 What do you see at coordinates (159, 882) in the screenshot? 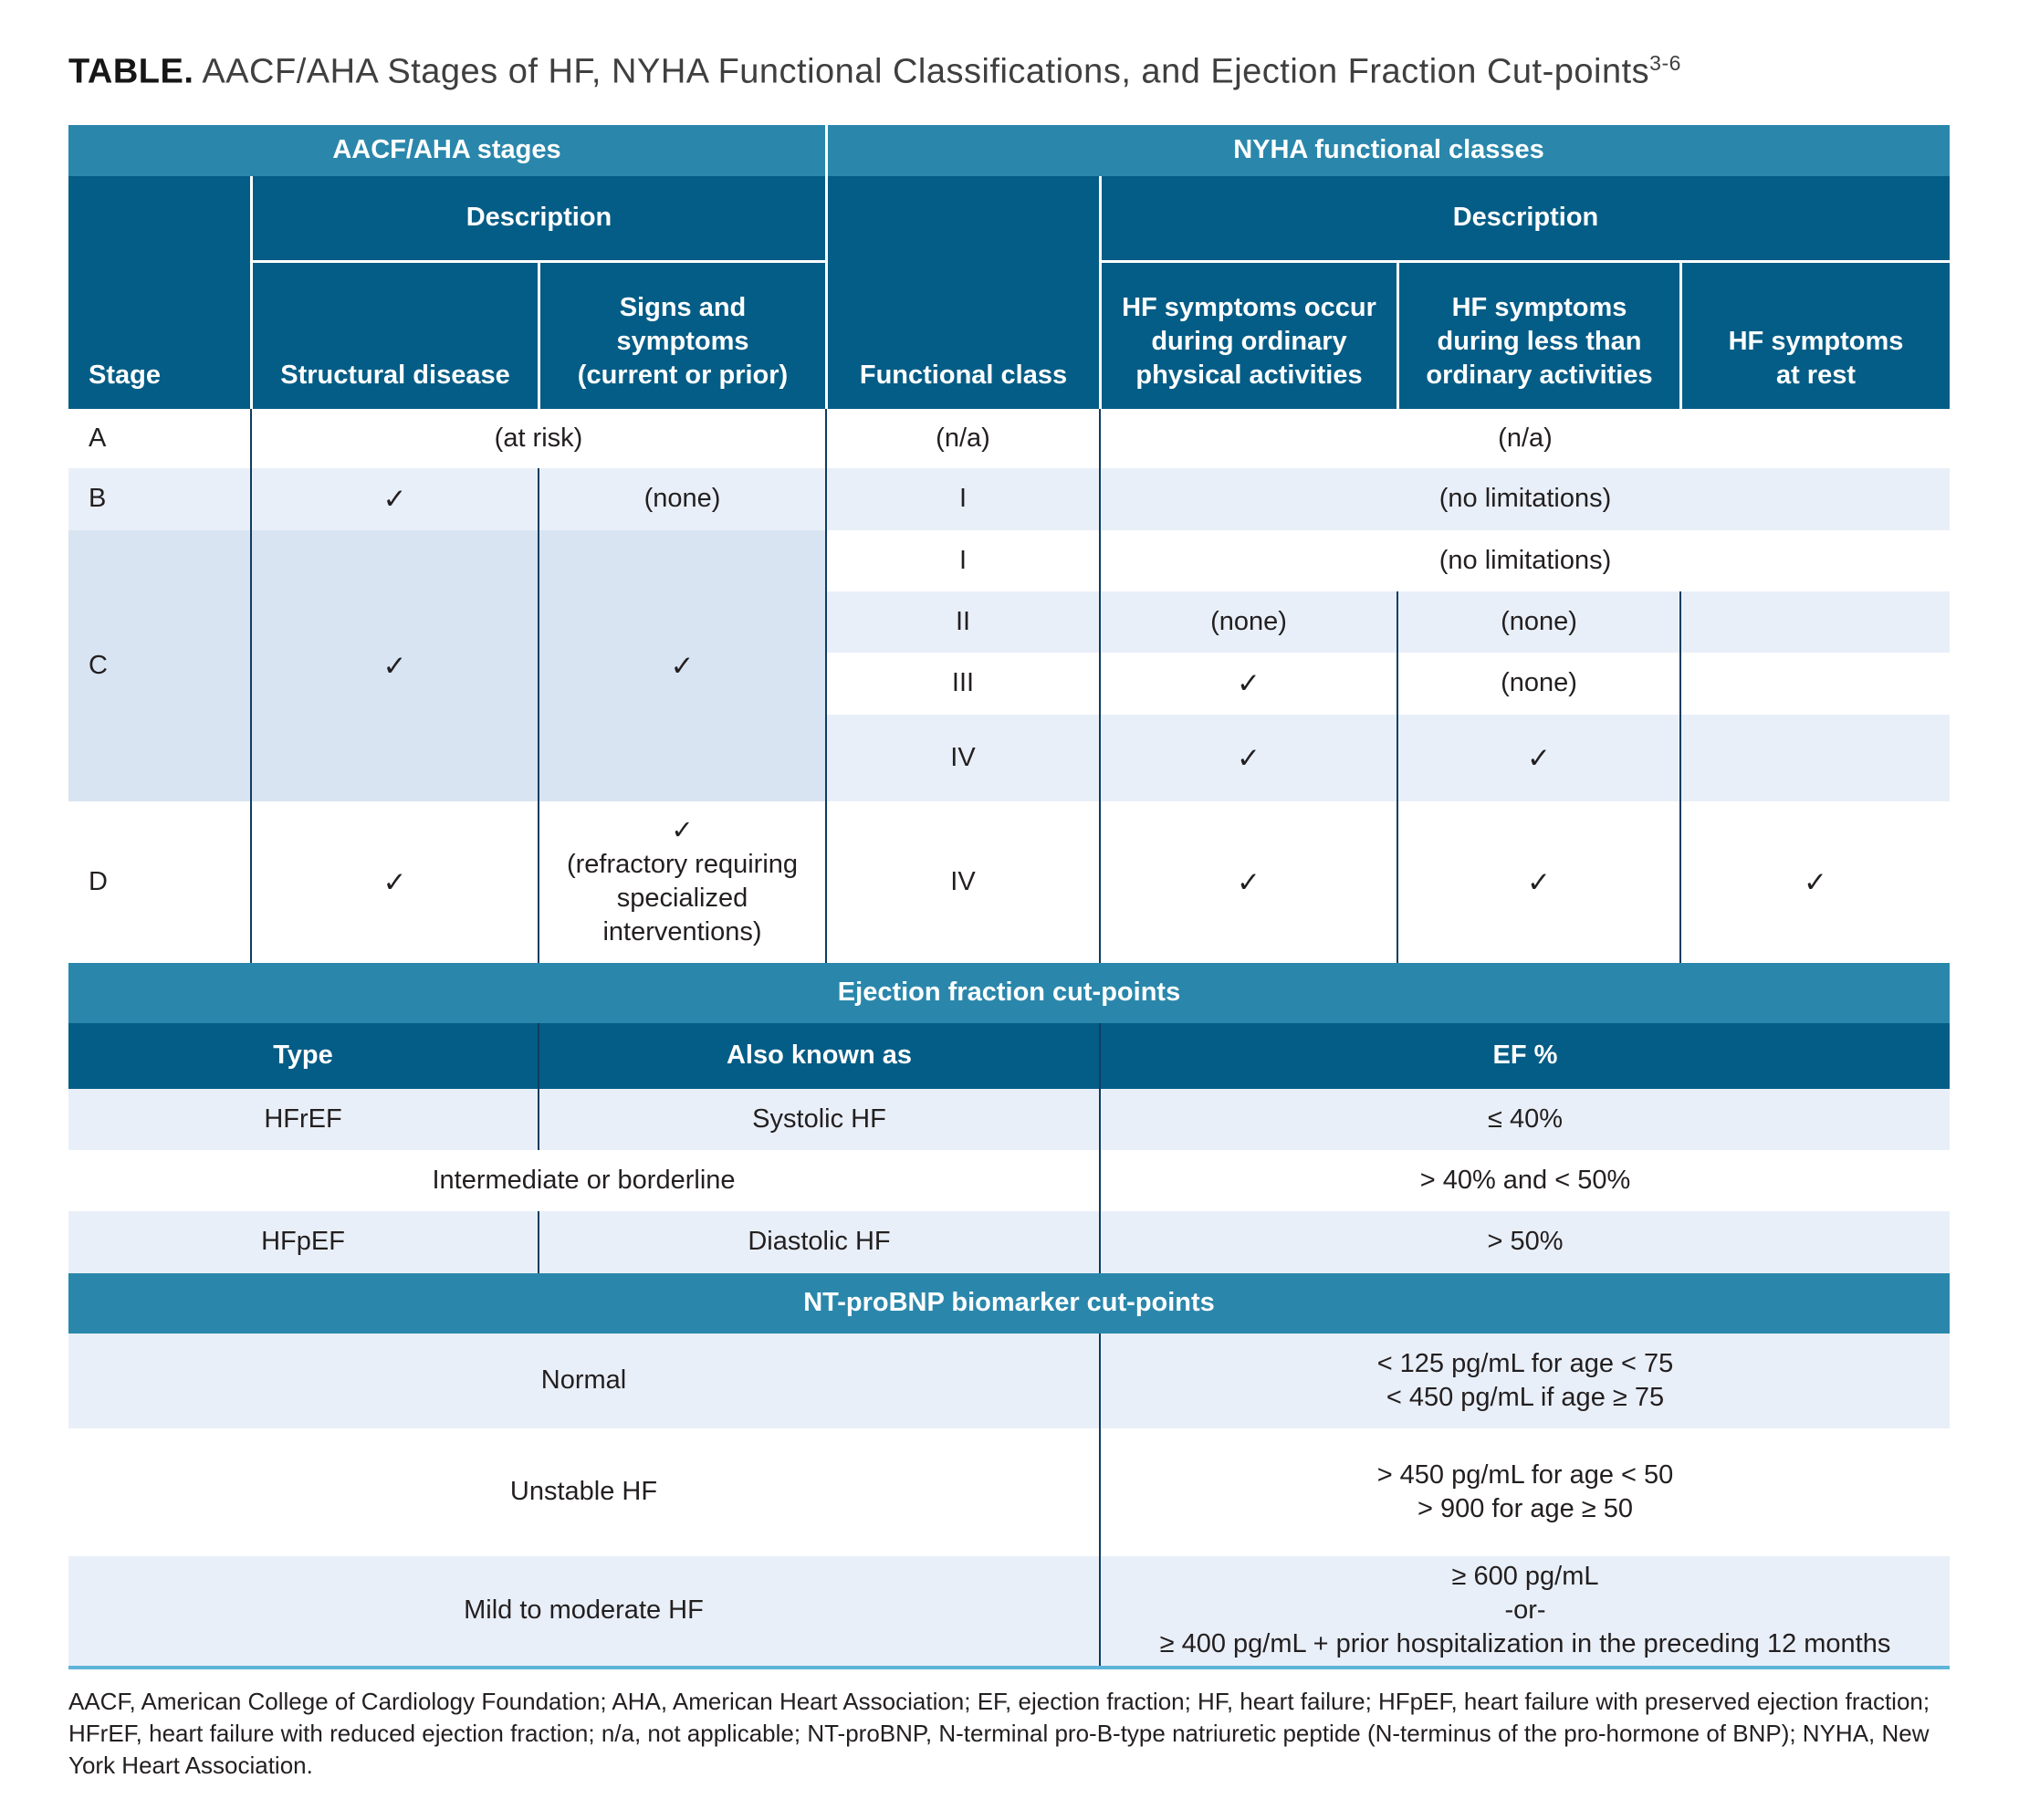
I see `stage-d-label: D` at bounding box center [159, 882].